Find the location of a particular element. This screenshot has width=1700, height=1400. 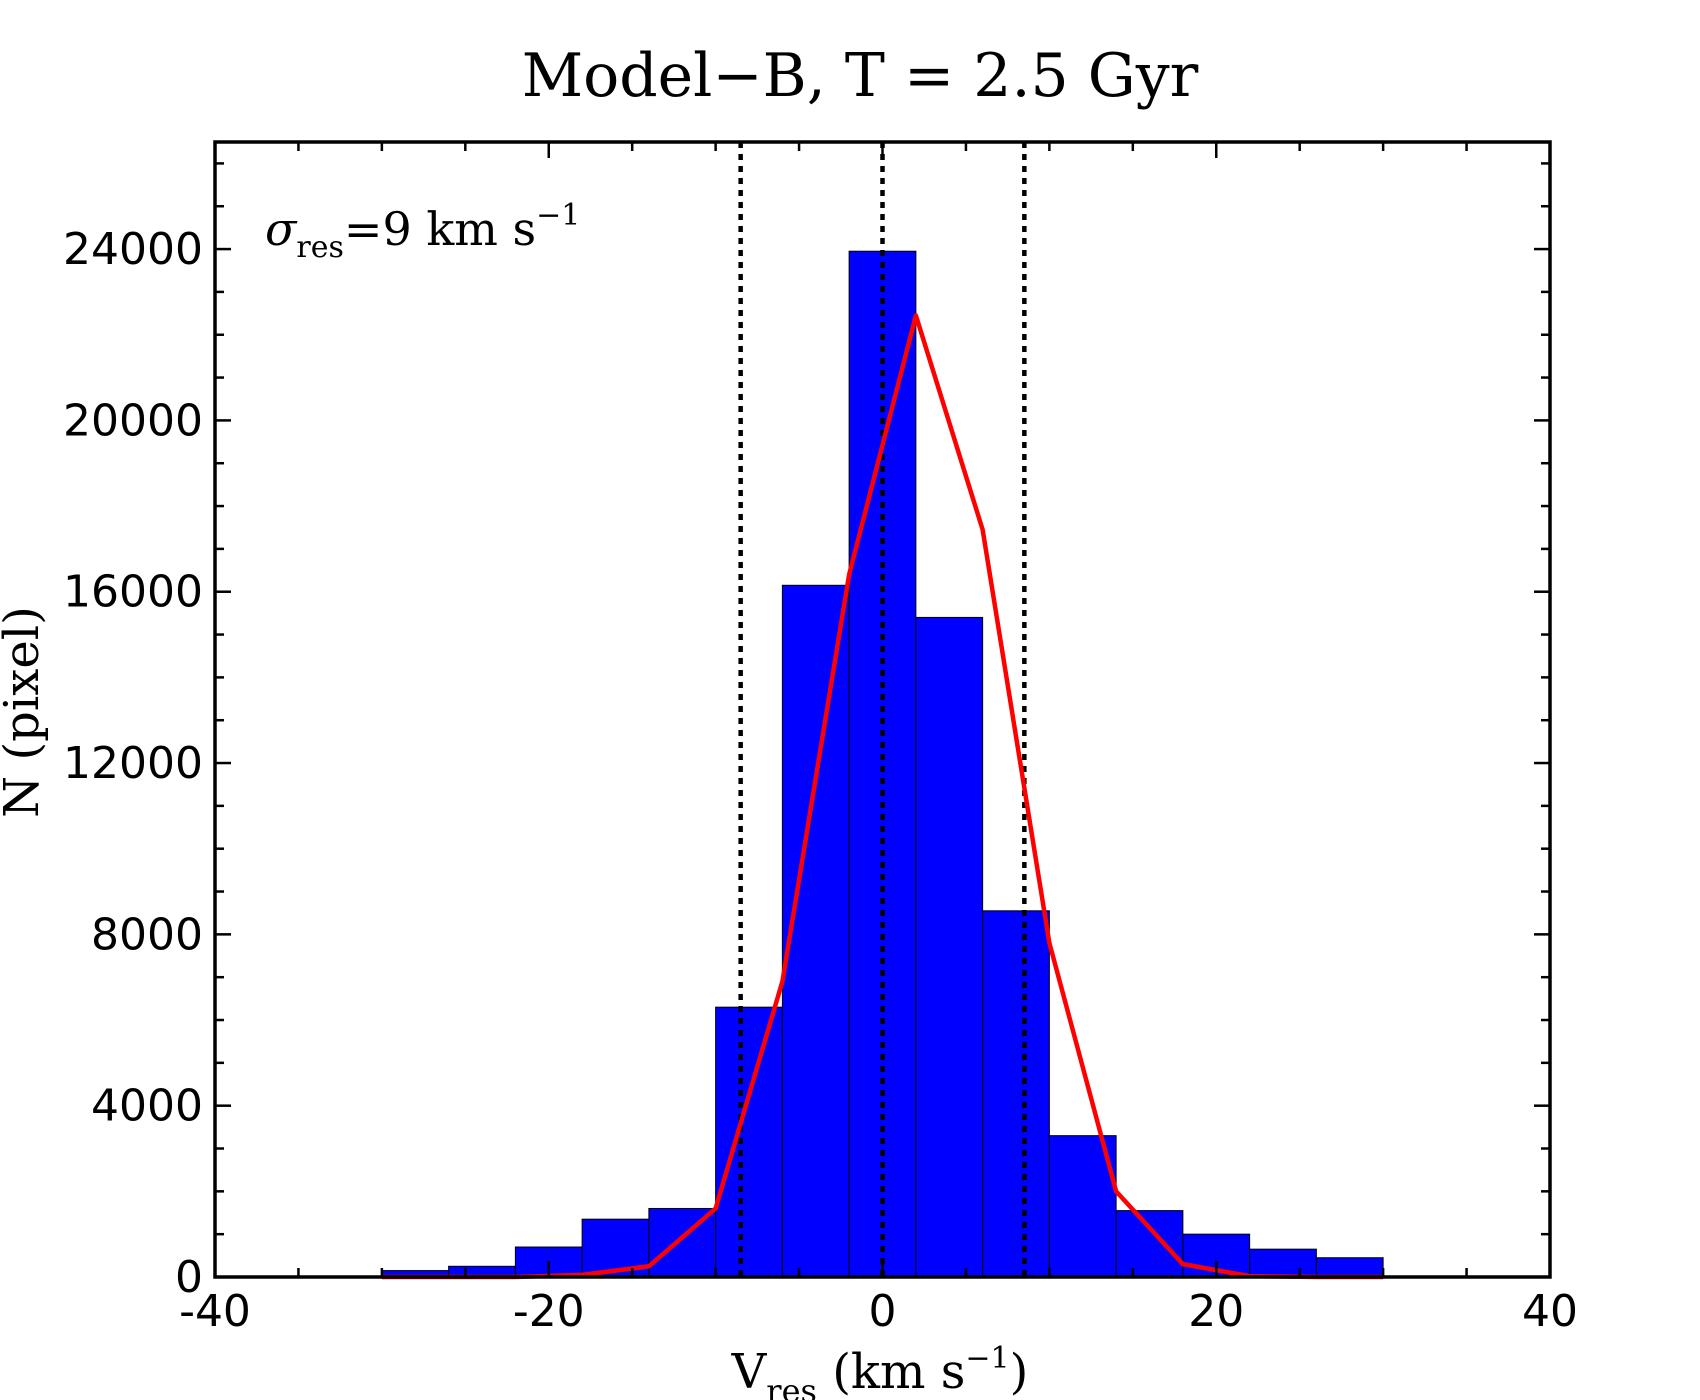

x-tick-label: 0 is located at coordinates (883, 1311).